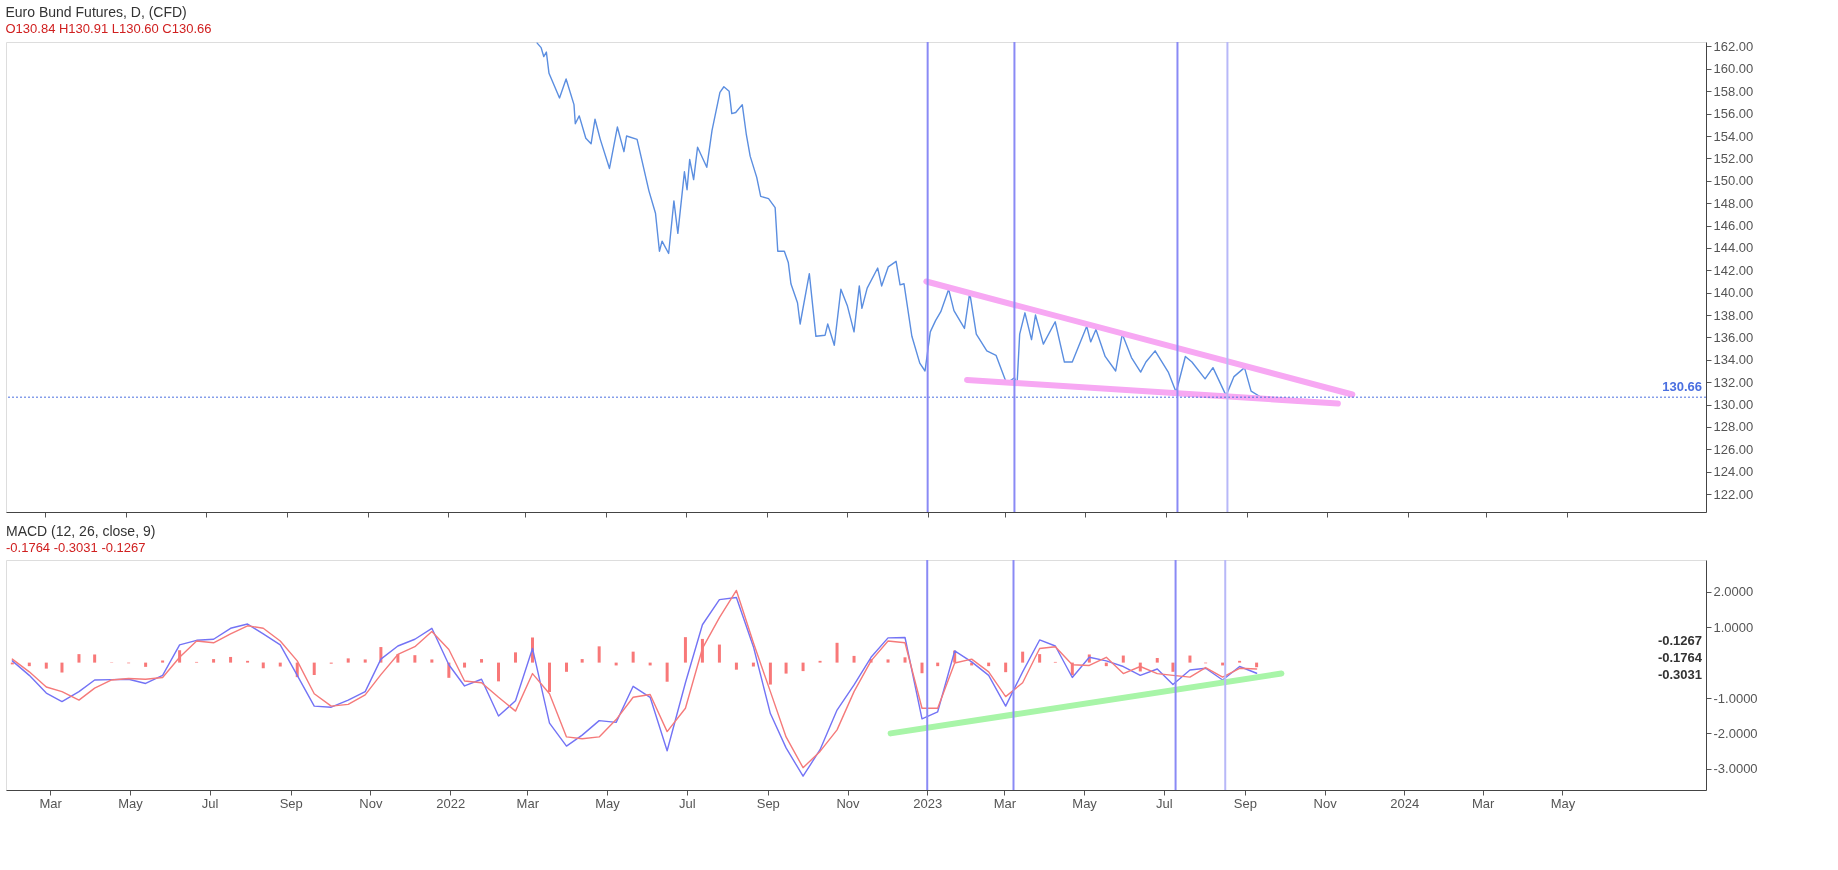  I want to click on y-tick-label: 130.00, so click(1733, 405).